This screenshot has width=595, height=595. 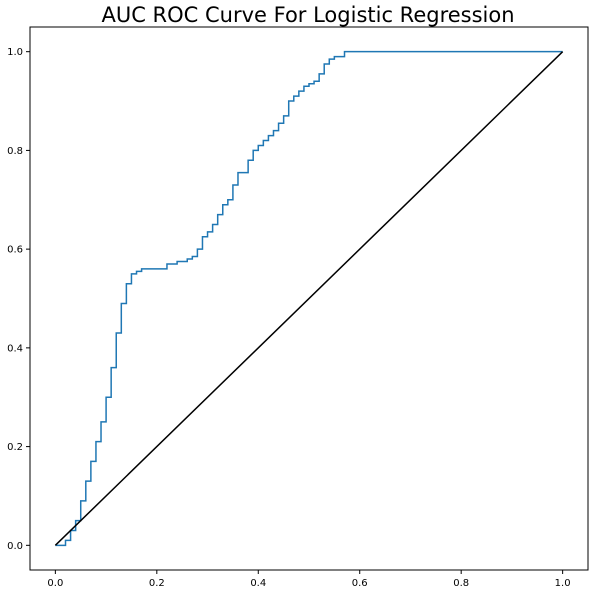 What do you see at coordinates (15, 52) in the screenshot?
I see `y-tick-label: 1.0` at bounding box center [15, 52].